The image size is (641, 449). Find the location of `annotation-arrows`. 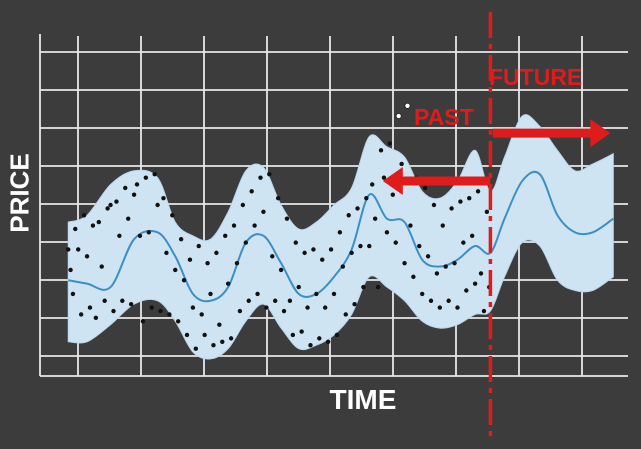

annotation-arrows is located at coordinates (496, 157).